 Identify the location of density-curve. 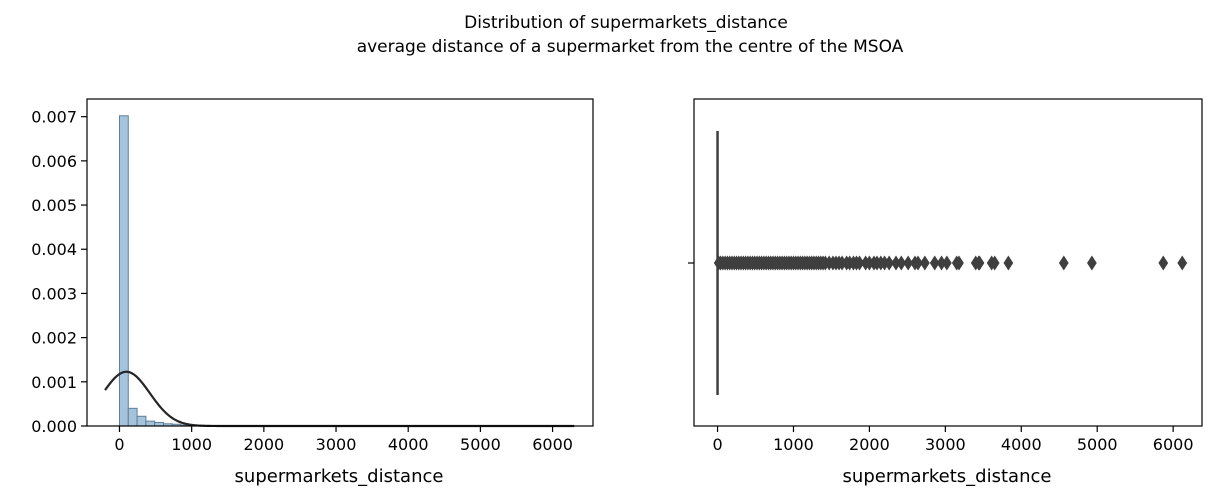
(339, 399).